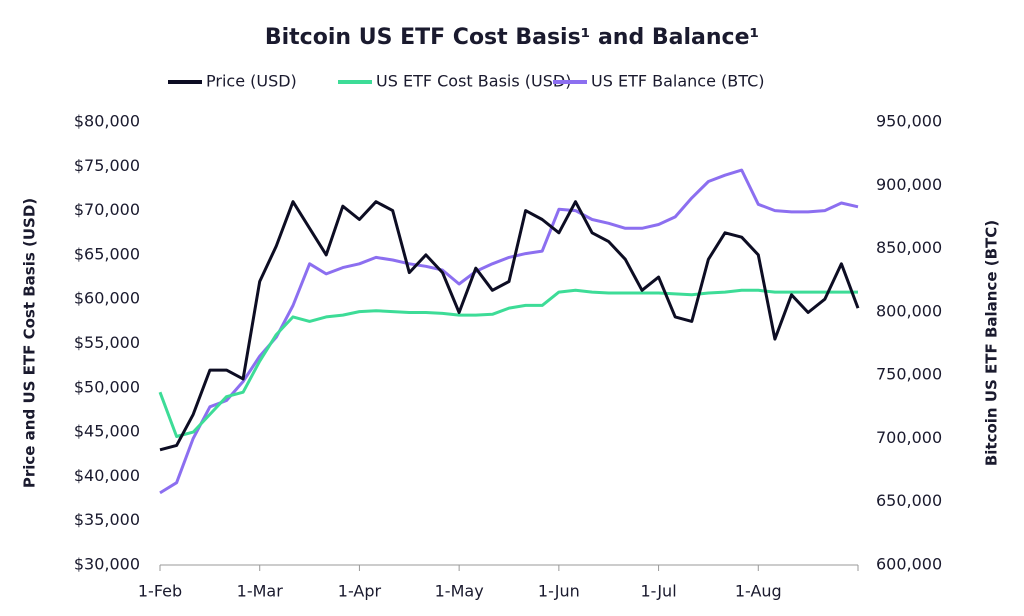 The height and width of the screenshot is (616, 1024). I want to click on y-tick-label: $80,000, so click(107, 121).